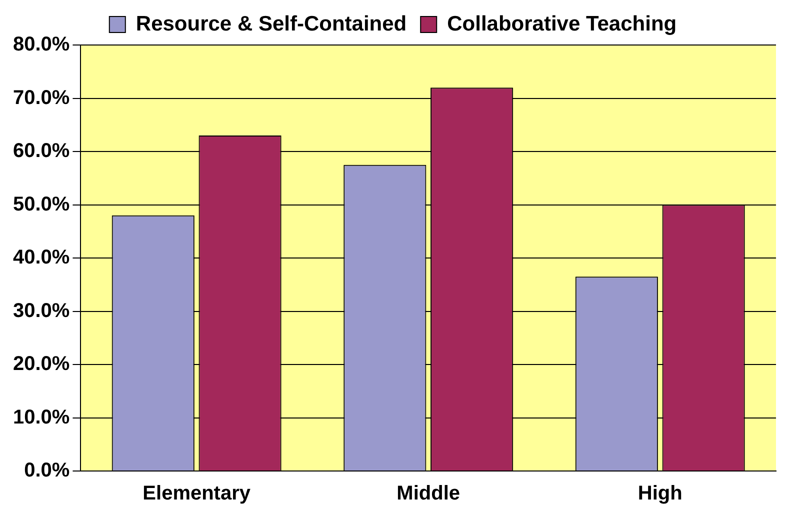 This screenshot has width=796, height=514. What do you see at coordinates (41, 97) in the screenshot?
I see `y-tick-label: 70.0%` at bounding box center [41, 97].